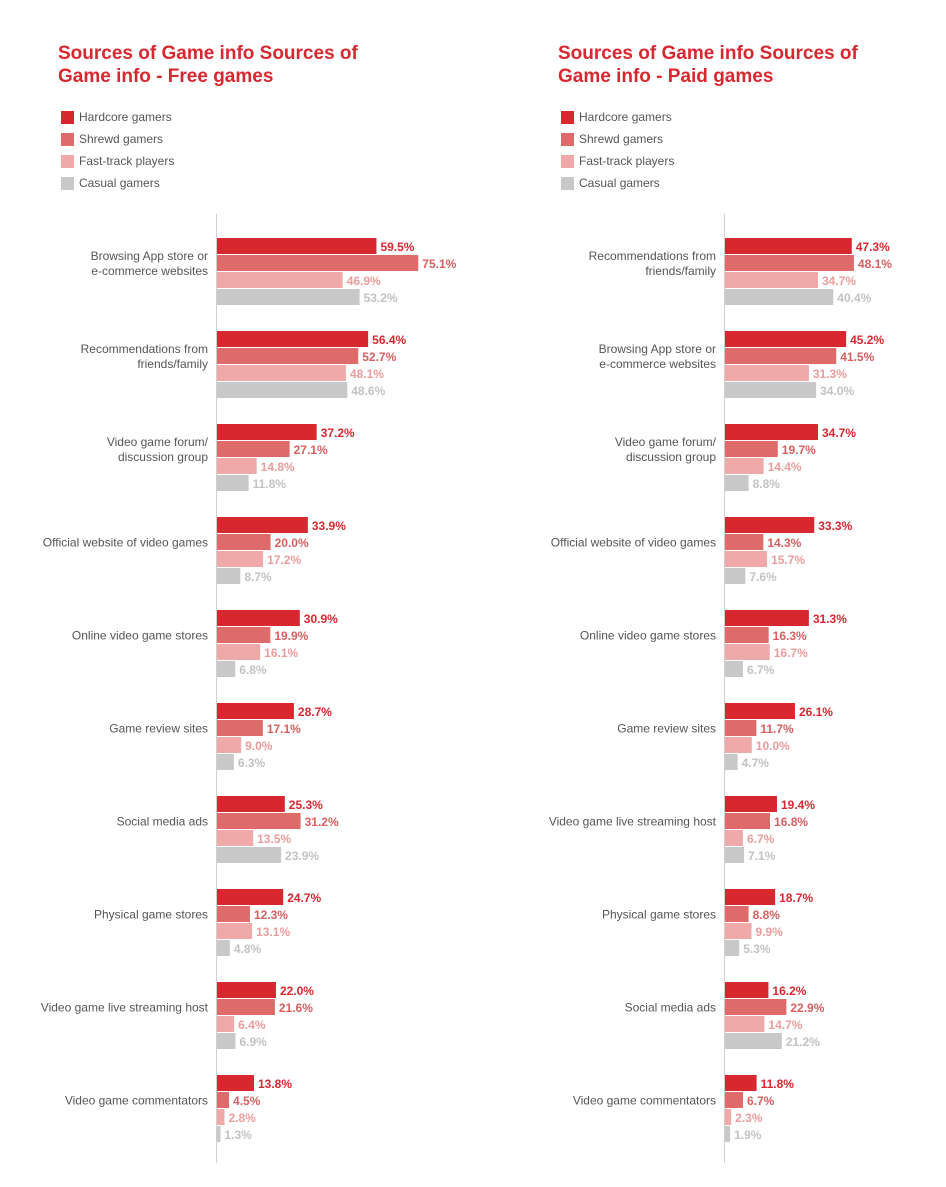  What do you see at coordinates (149, 271) in the screenshot?
I see `category-label: e-commerce websites` at bounding box center [149, 271].